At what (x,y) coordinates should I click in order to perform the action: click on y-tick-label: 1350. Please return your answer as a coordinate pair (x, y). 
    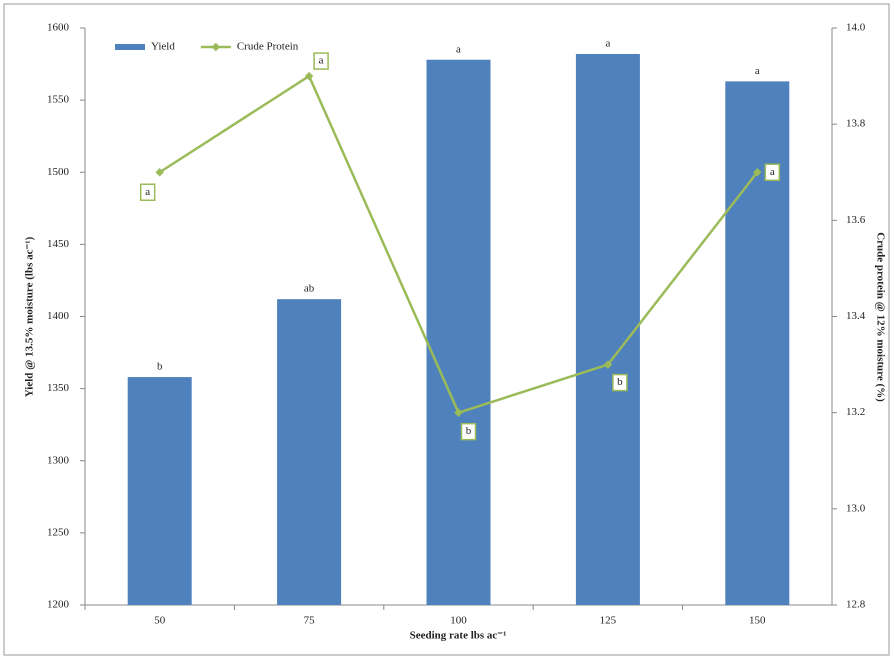
    Looking at the image, I should click on (58, 388).